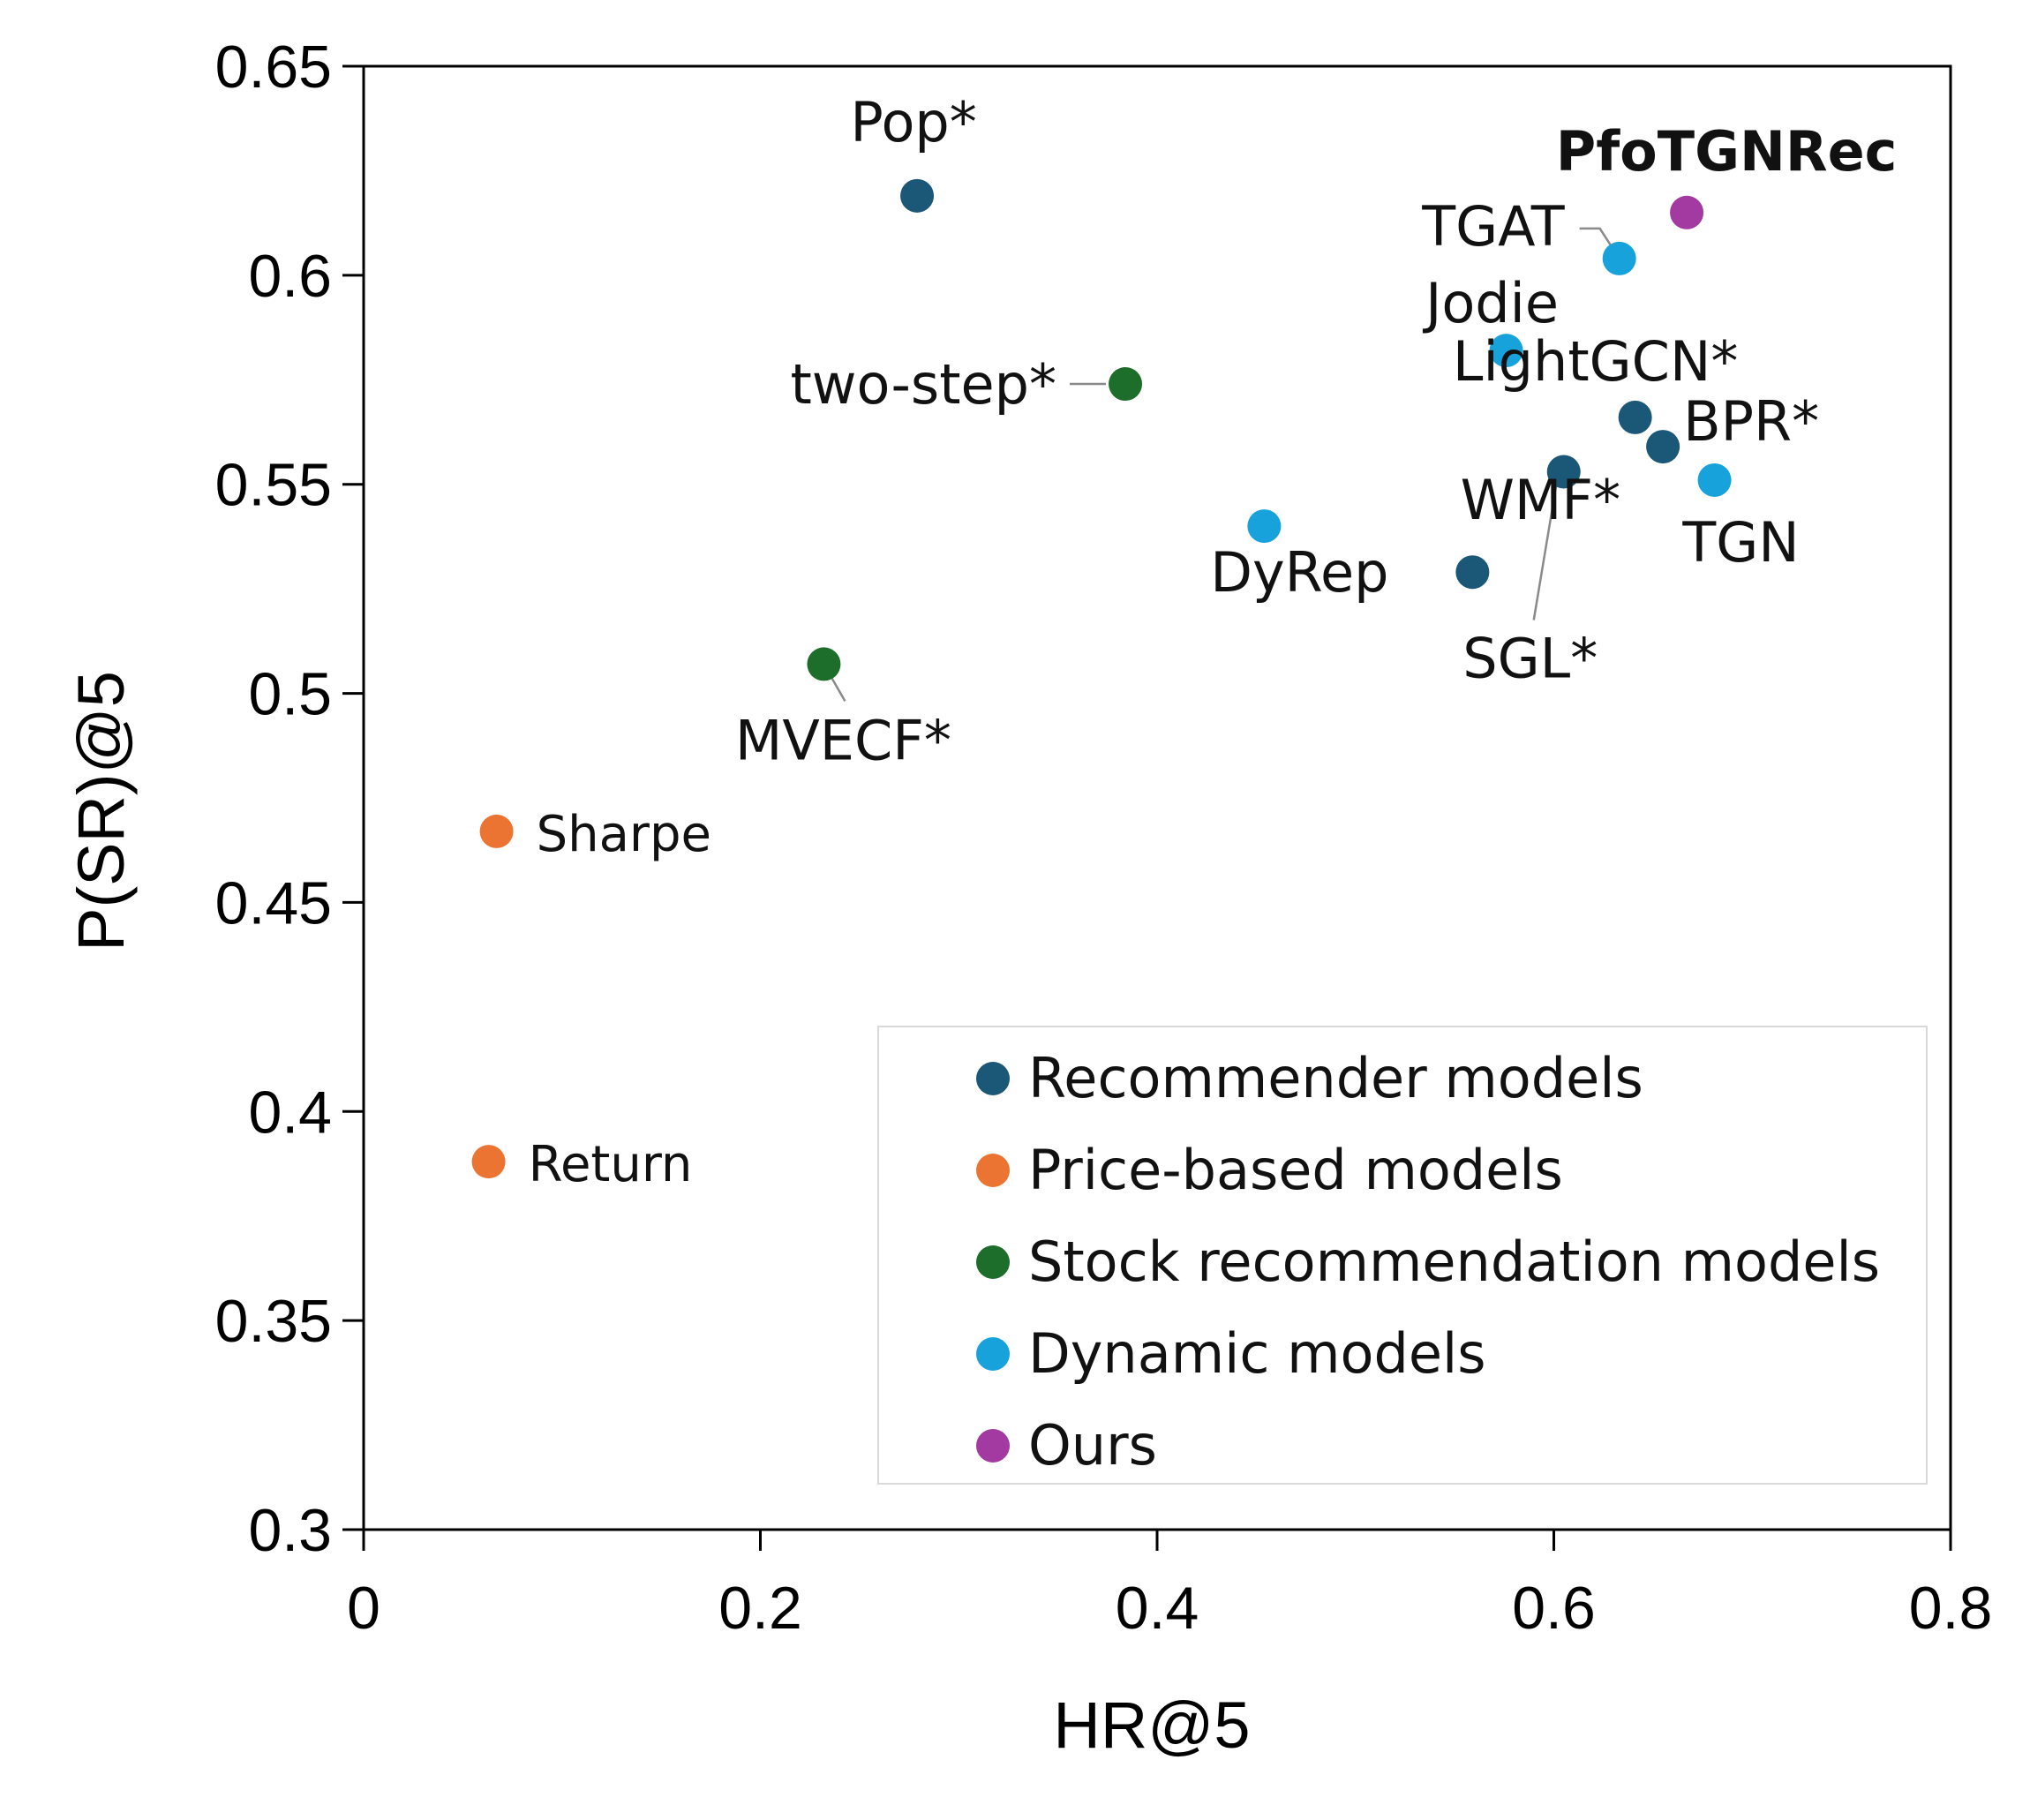 The image size is (2030, 1820). What do you see at coordinates (496, 831) in the screenshot?
I see `point-sharpe` at bounding box center [496, 831].